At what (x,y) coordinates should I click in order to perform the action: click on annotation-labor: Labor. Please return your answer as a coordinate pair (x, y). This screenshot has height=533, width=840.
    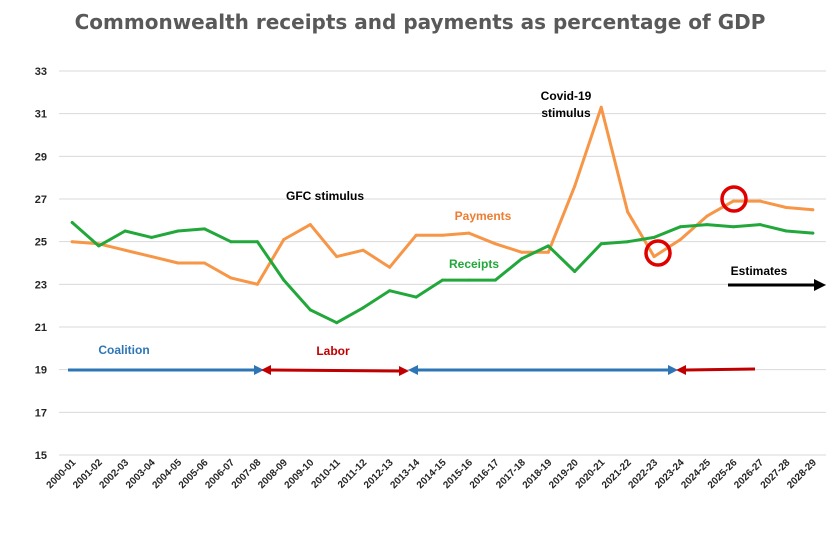
    Looking at the image, I should click on (333, 351).